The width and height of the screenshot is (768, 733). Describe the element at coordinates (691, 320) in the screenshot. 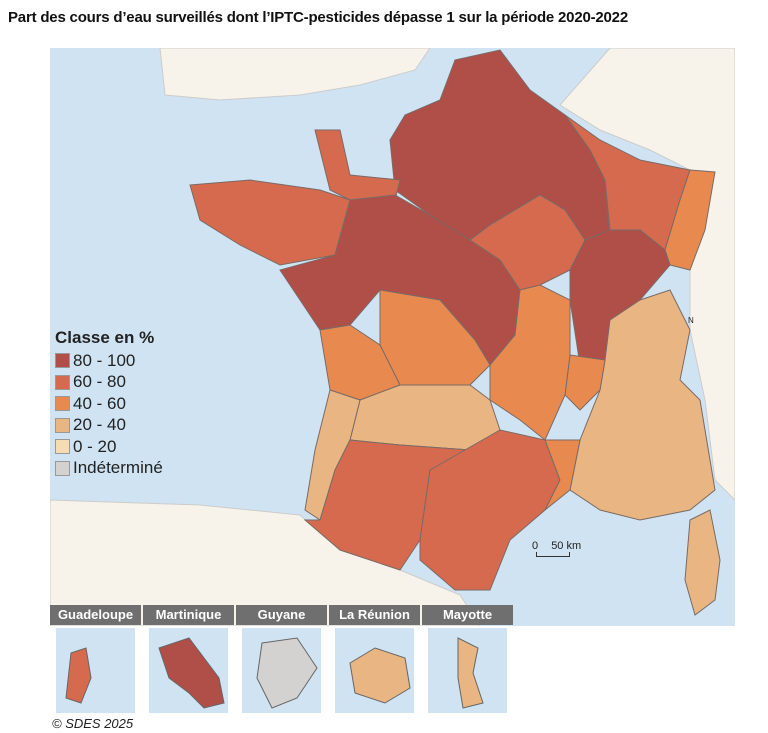

I see `north-arrow: N` at that location.